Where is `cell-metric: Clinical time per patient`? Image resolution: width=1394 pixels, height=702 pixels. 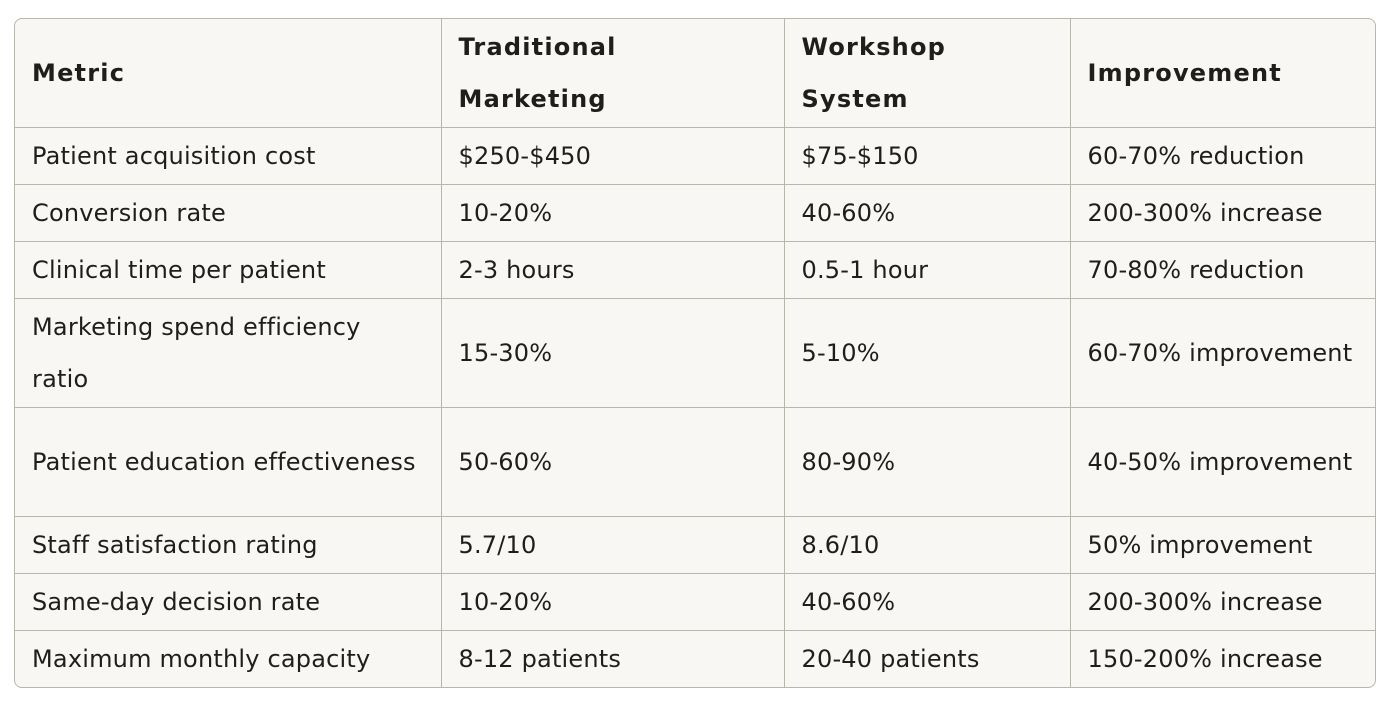 cell-metric: Clinical time per patient is located at coordinates (228, 270).